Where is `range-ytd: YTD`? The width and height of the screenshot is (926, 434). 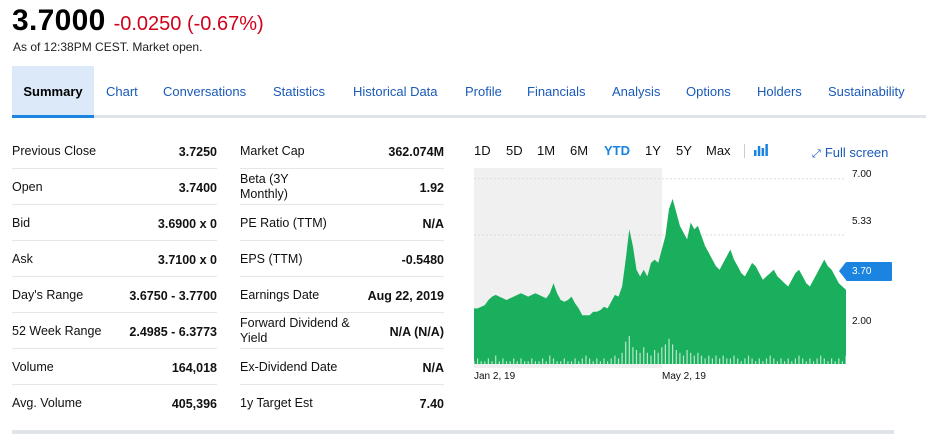
range-ytd: YTD is located at coordinates (617, 150).